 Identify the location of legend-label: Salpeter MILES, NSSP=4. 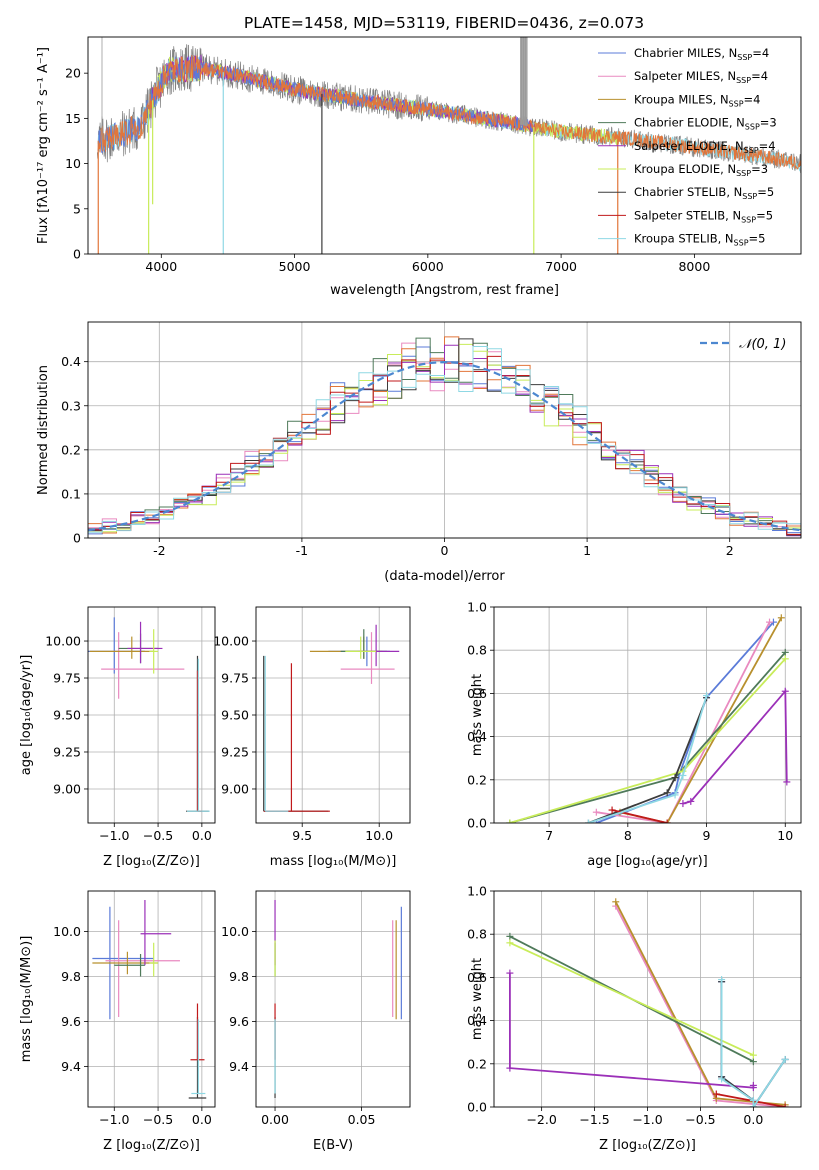
(701, 77).